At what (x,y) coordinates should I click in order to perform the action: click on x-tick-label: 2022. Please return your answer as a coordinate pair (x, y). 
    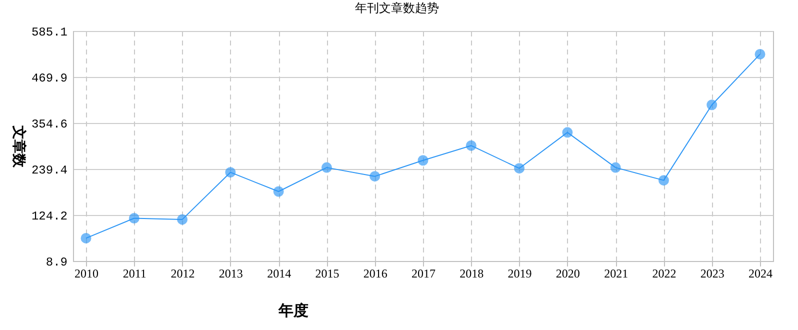
    Looking at the image, I should click on (664, 273).